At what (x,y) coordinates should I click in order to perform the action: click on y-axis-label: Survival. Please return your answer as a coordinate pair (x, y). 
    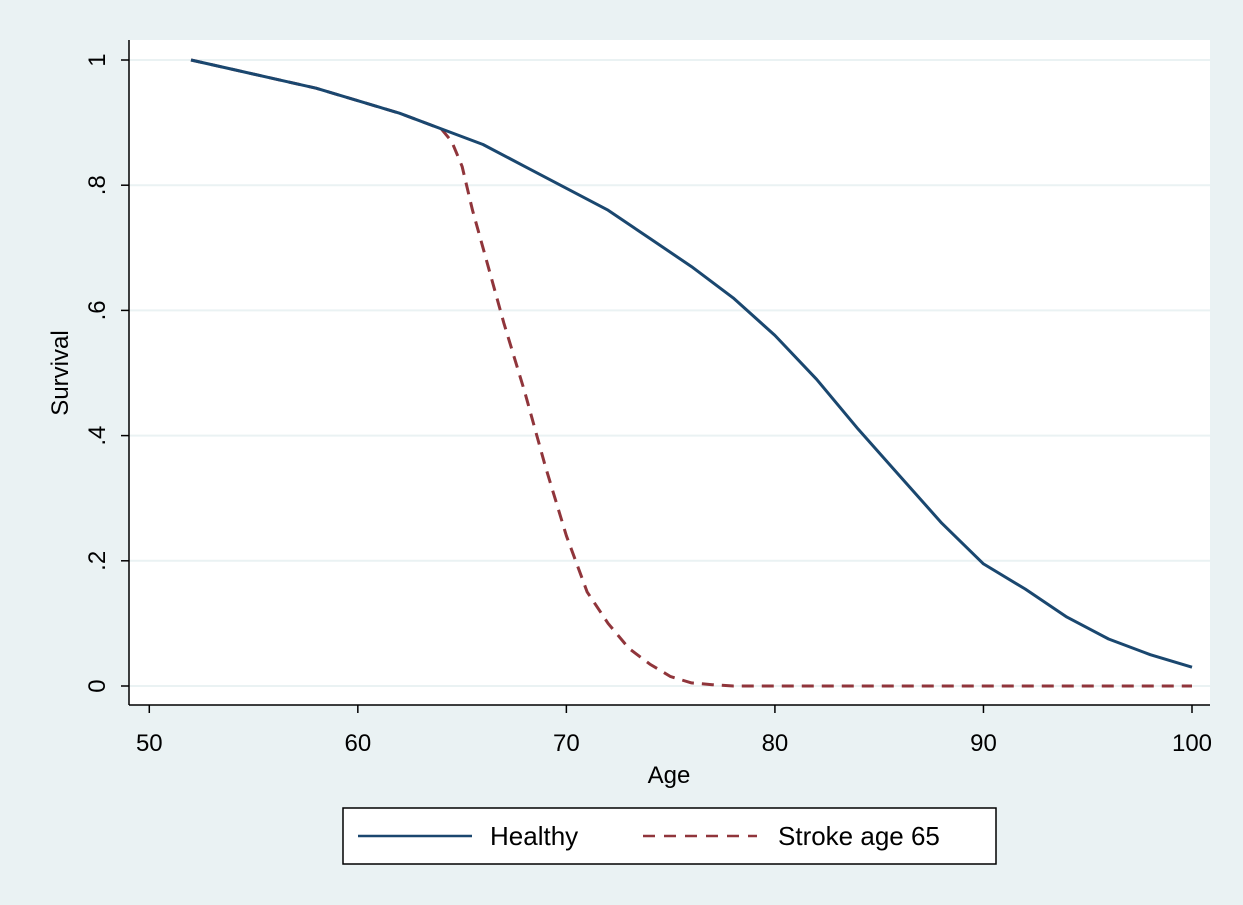
    Looking at the image, I should click on (60, 372).